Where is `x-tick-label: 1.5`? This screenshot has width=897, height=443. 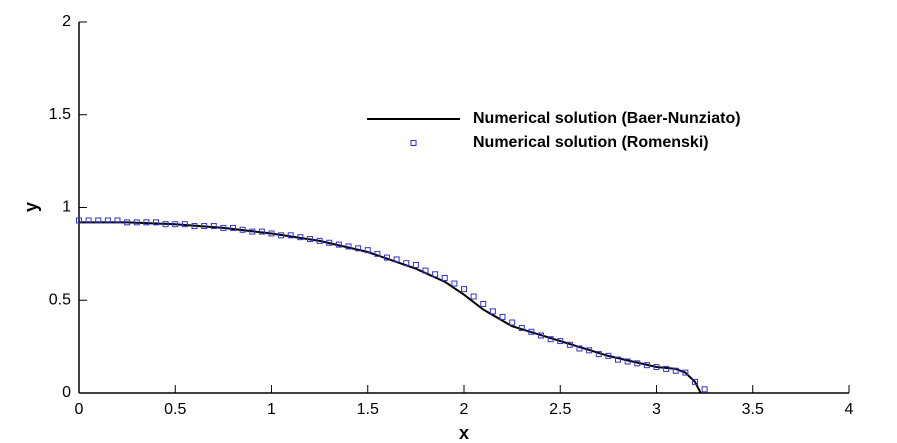
x-tick-label: 1.5 is located at coordinates (368, 409).